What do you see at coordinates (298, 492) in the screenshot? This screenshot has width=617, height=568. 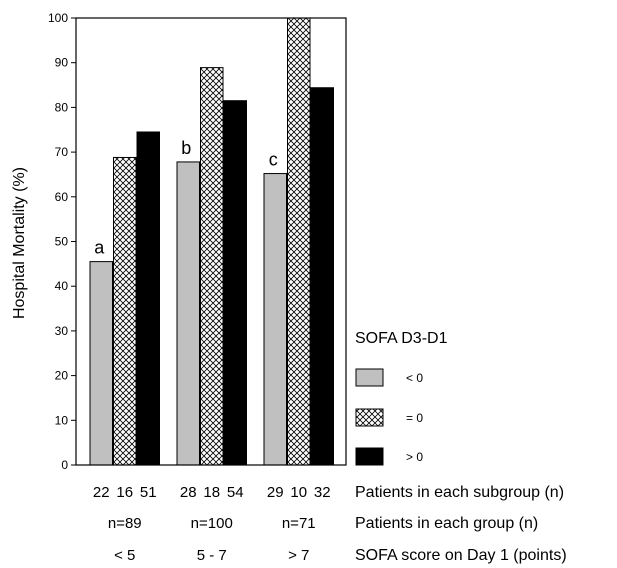 I see `subgroup-count-label: 10` at bounding box center [298, 492].